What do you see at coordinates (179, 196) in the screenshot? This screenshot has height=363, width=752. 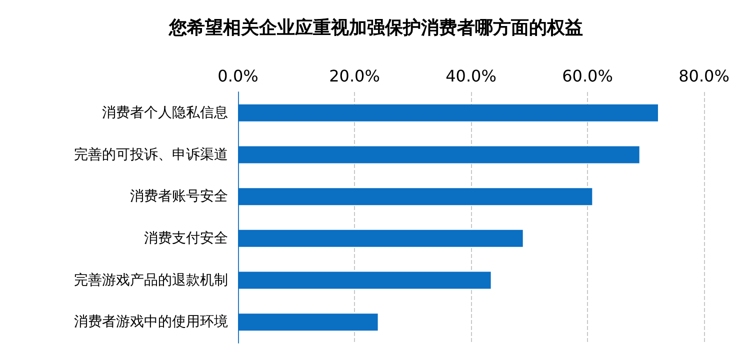 I see `y-tick-label: 消费者账号安全` at bounding box center [179, 196].